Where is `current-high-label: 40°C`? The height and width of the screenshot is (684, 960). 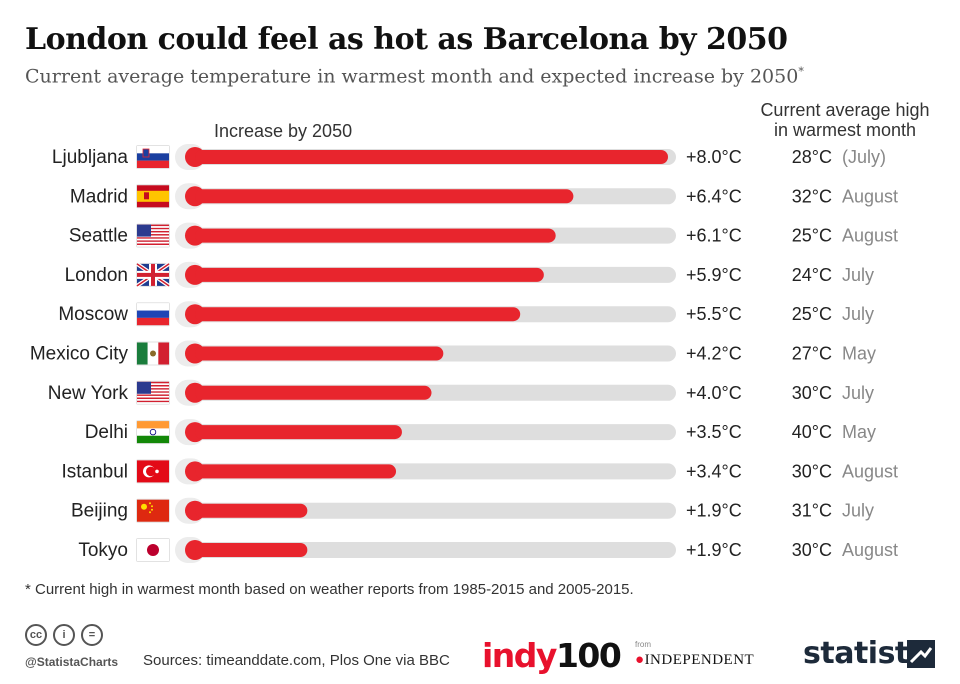
current-high-label: 40°C is located at coordinates (812, 432).